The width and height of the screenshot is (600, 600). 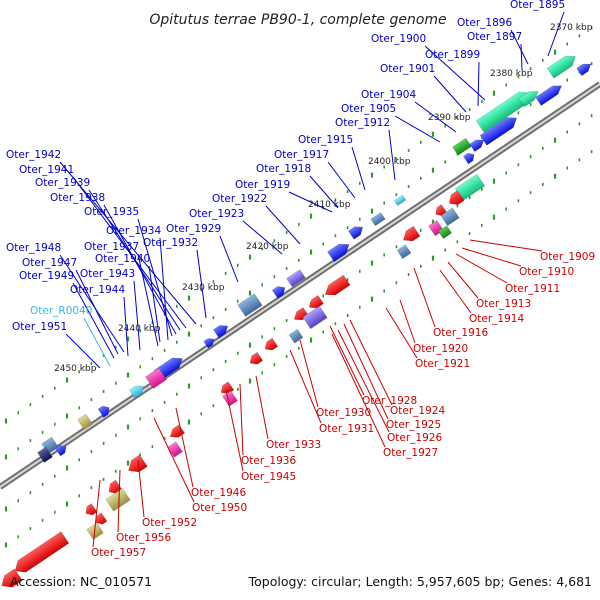 I want to click on gene-label: Oter_1933, so click(x=293, y=445).